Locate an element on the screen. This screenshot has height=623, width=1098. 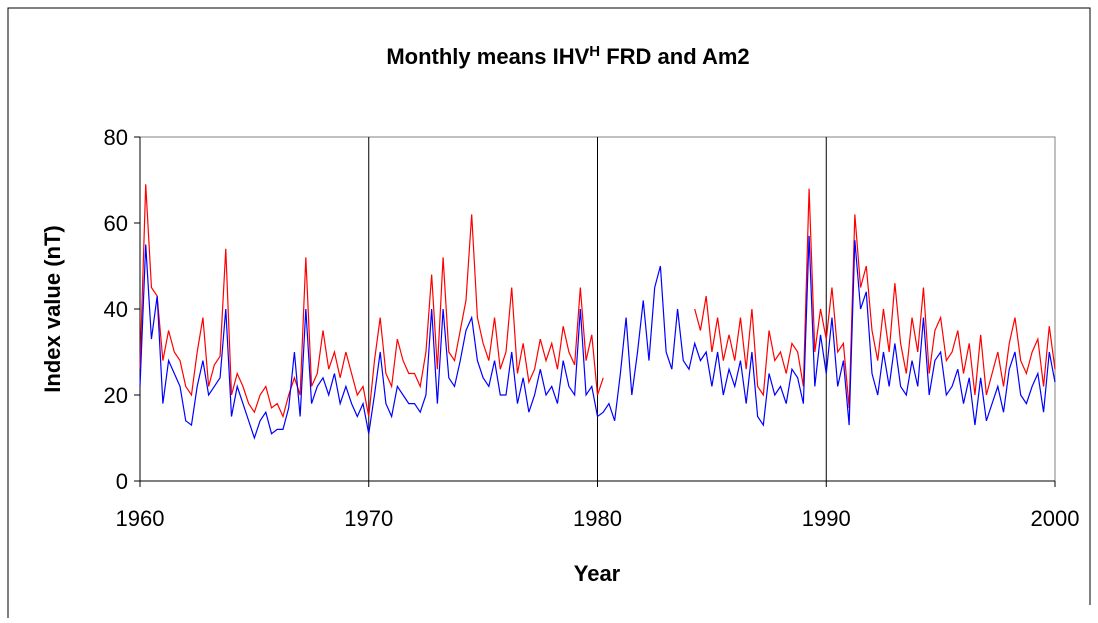
y-tick-label: 80 is located at coordinates (116, 137).